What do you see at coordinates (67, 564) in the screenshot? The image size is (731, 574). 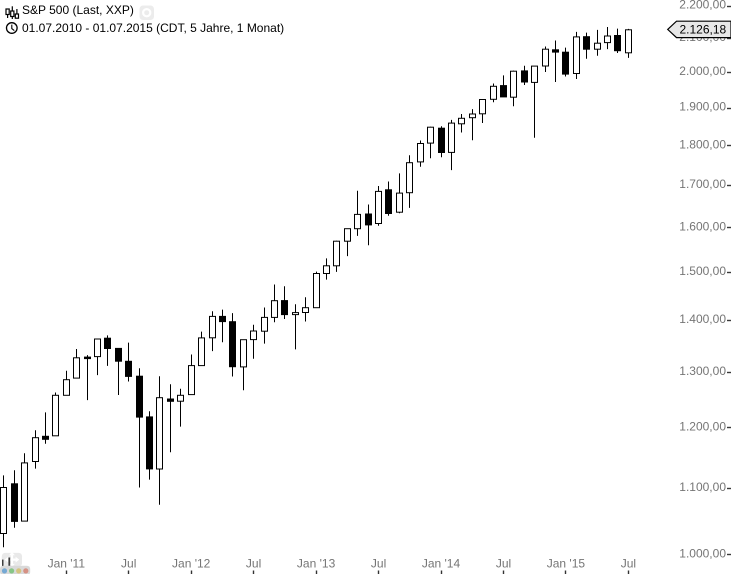 I see `svg-text: Jan '11` at bounding box center [67, 564].